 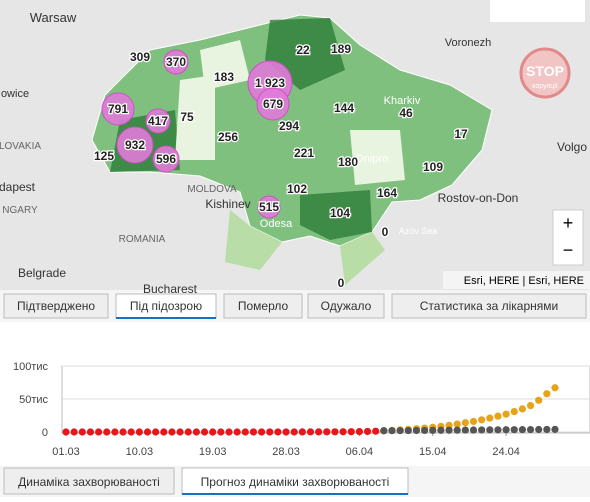 What do you see at coordinates (341, 49) in the screenshot?
I see `region-count: 189` at bounding box center [341, 49].